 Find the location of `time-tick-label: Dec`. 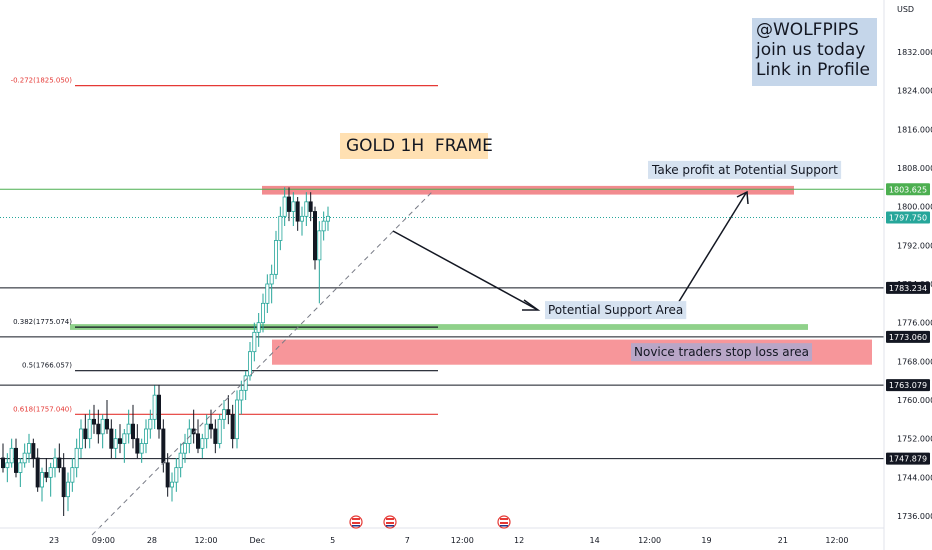

time-tick-label: Dec is located at coordinates (256, 540).